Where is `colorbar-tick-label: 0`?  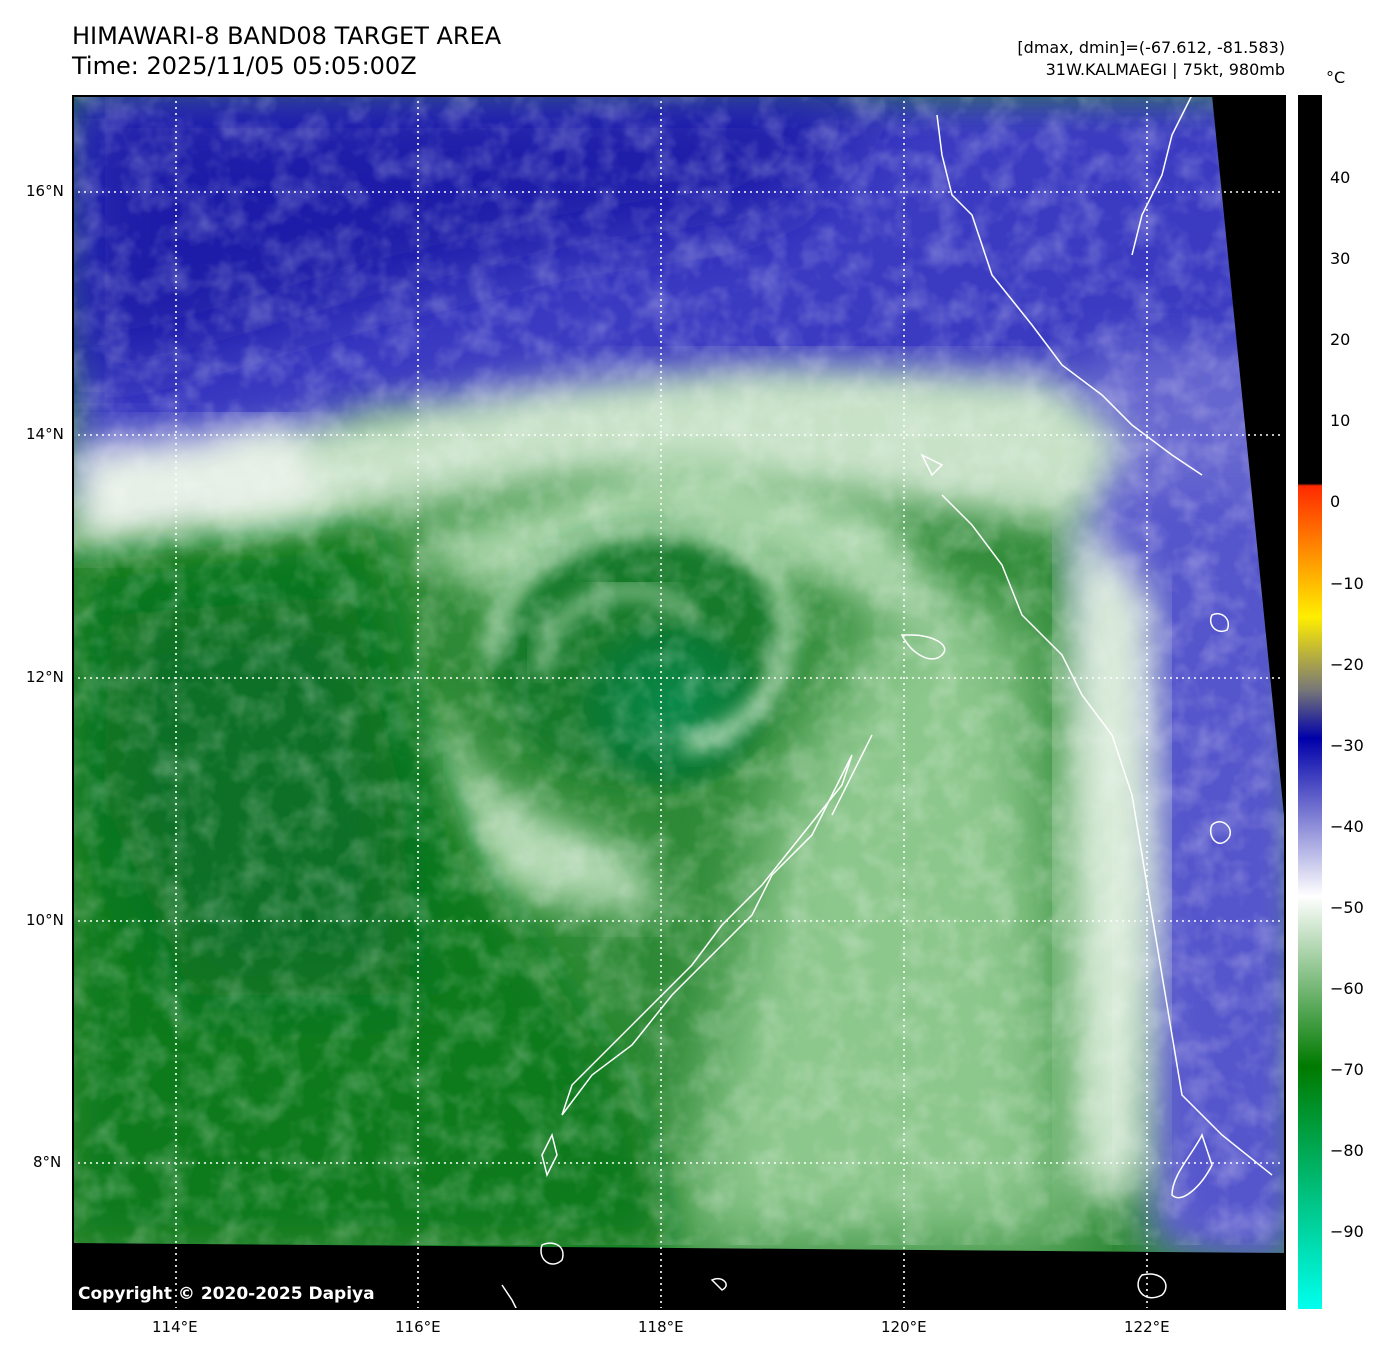
colorbar-tick-label: 0 is located at coordinates (1335, 502).